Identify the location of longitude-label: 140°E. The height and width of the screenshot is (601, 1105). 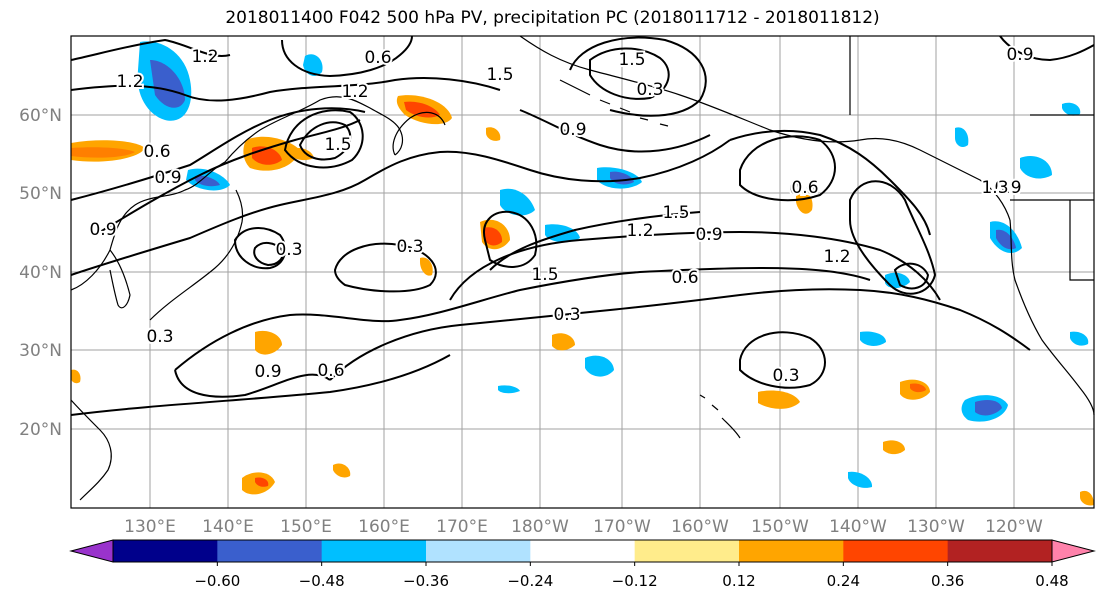
(228, 527).